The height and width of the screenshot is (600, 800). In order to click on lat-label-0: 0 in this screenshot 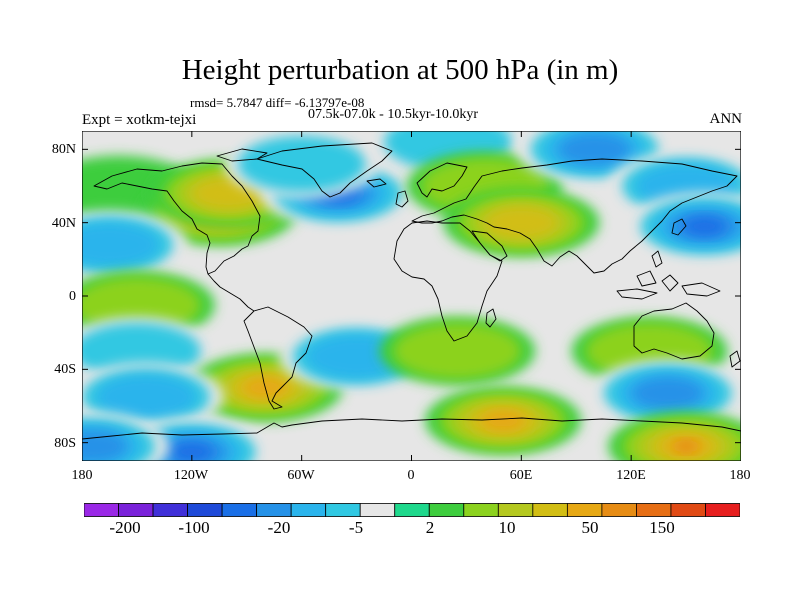, I will do `click(72, 296)`.